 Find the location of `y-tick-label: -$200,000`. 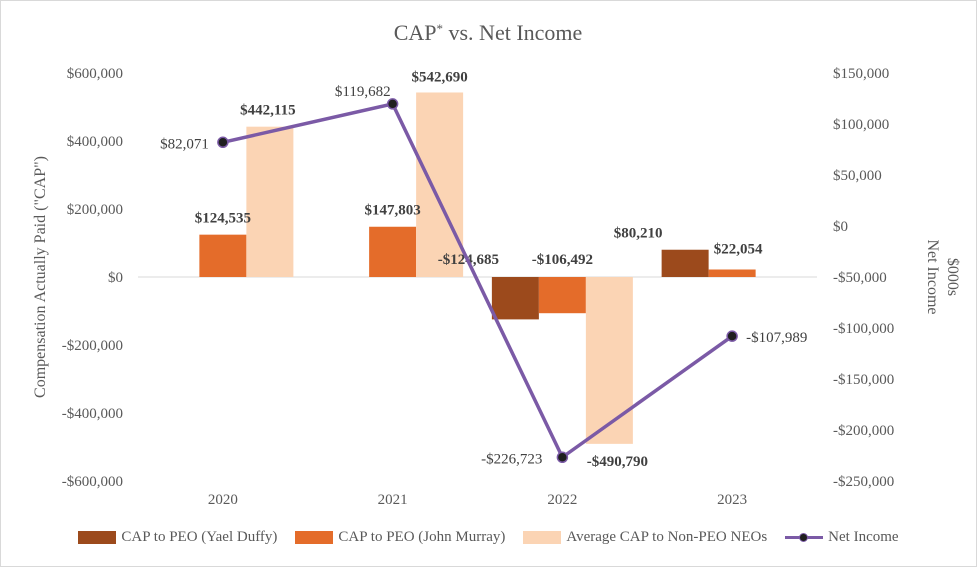

y-tick-label: -$200,000 is located at coordinates (92, 346).